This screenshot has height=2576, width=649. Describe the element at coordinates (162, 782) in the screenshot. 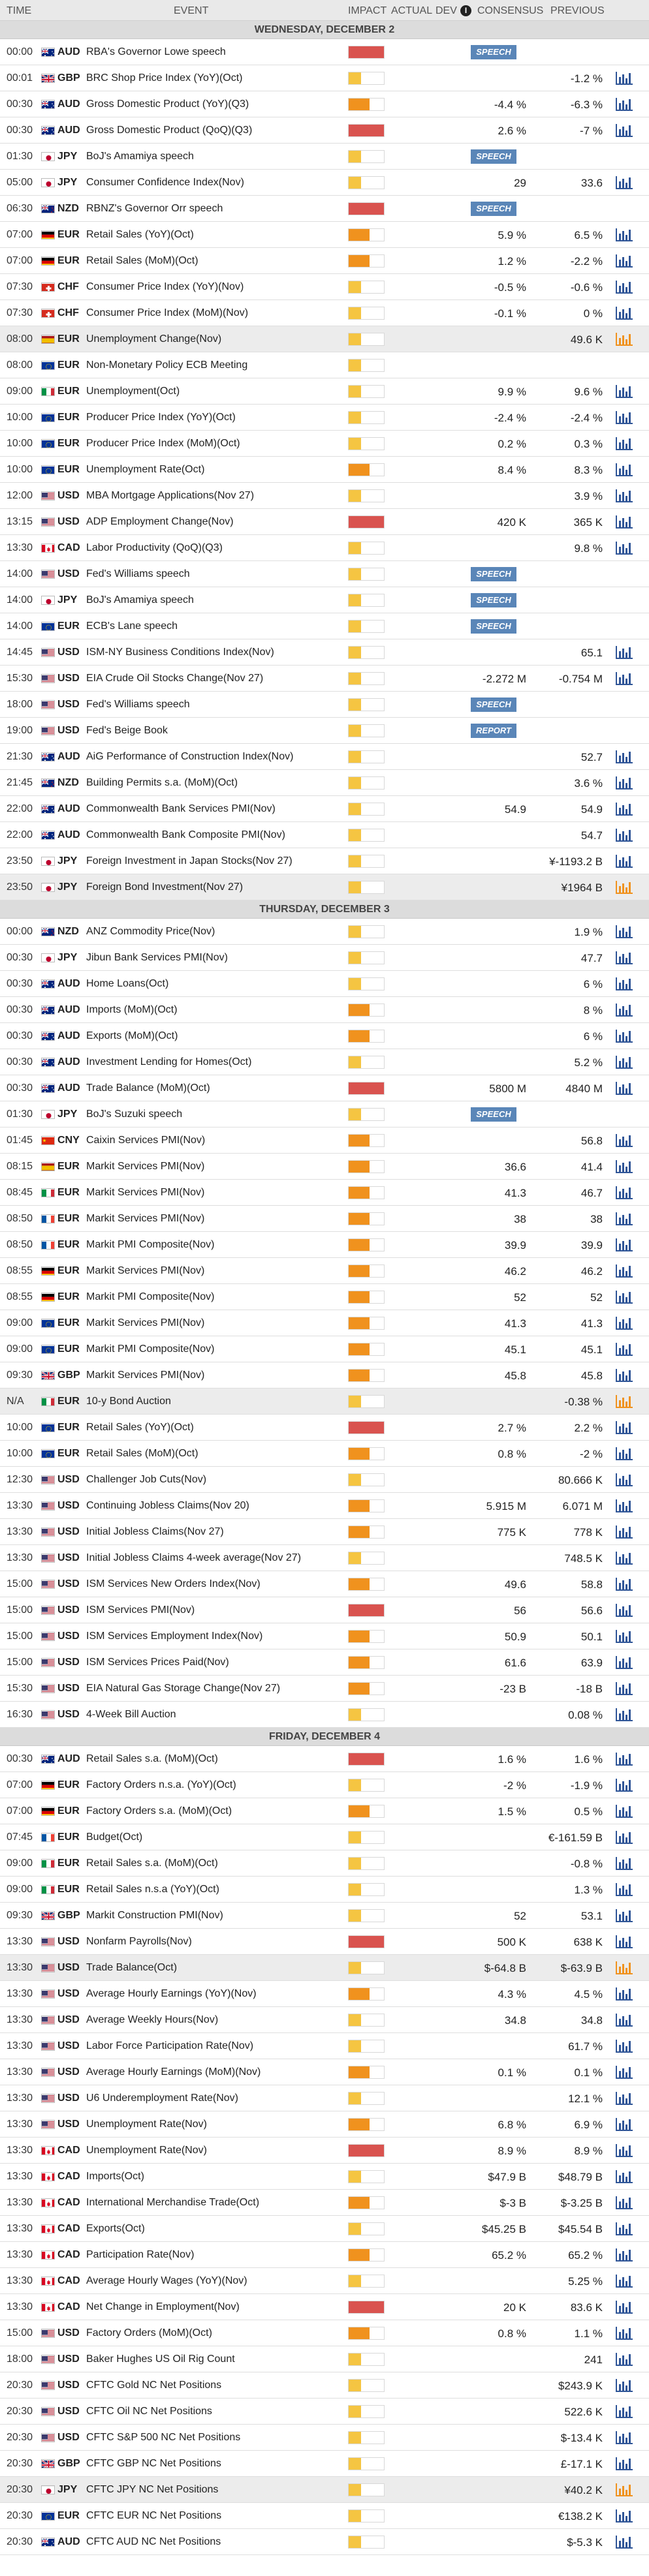

I see `event-name: Building Permits s.a. (MoM)(Oct)` at that location.